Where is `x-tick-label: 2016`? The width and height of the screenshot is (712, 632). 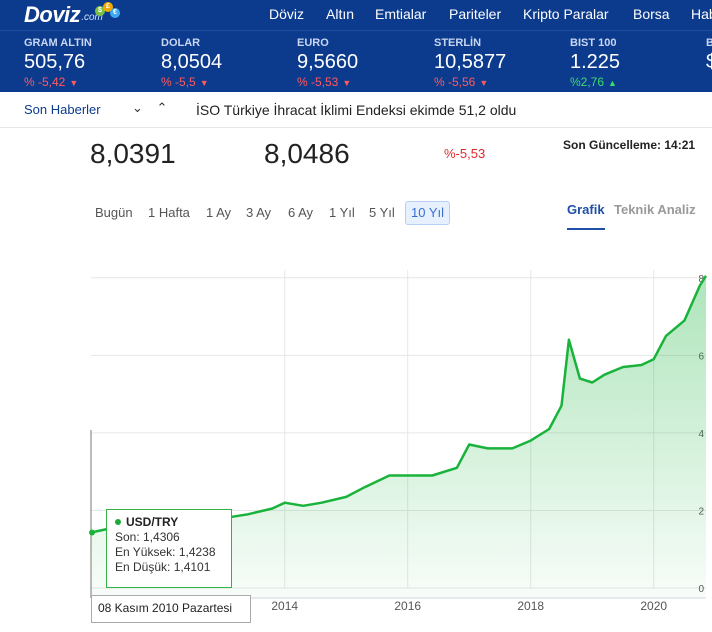
x-tick-label: 2016 is located at coordinates (407, 605).